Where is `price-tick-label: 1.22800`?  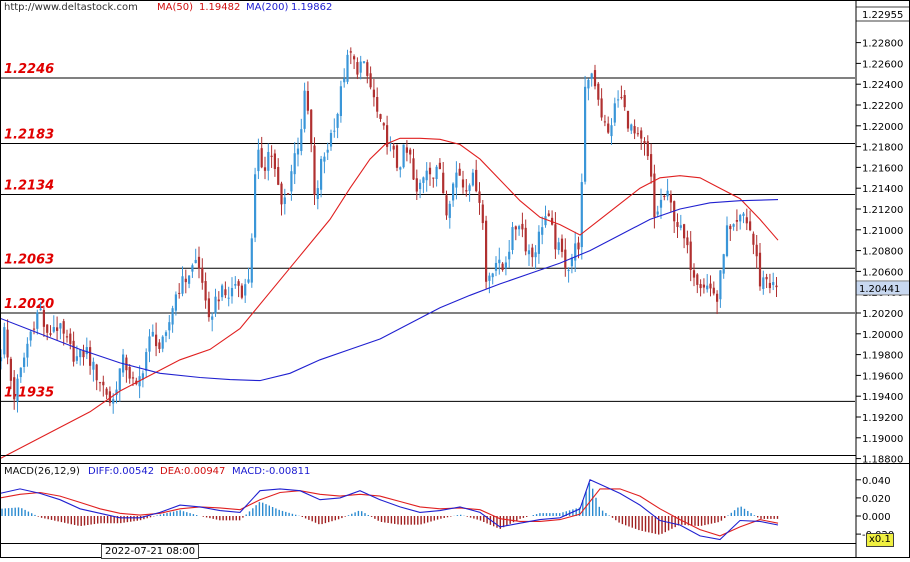
price-tick-label: 1.22800 is located at coordinates (882, 44).